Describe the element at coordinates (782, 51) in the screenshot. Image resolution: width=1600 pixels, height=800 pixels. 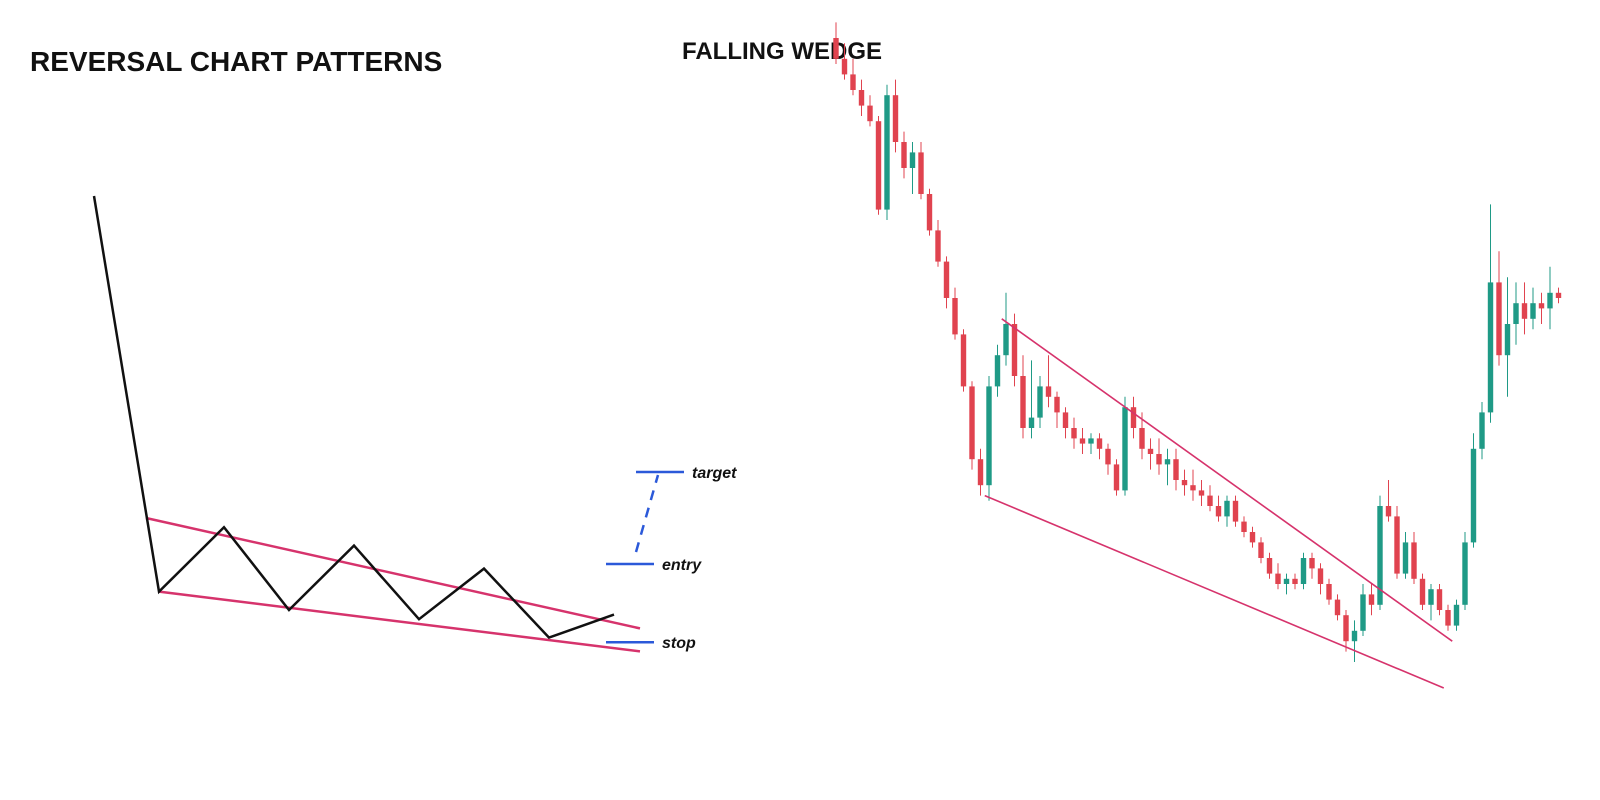
I see `pattern-title: FALLING WEDGE` at that location.